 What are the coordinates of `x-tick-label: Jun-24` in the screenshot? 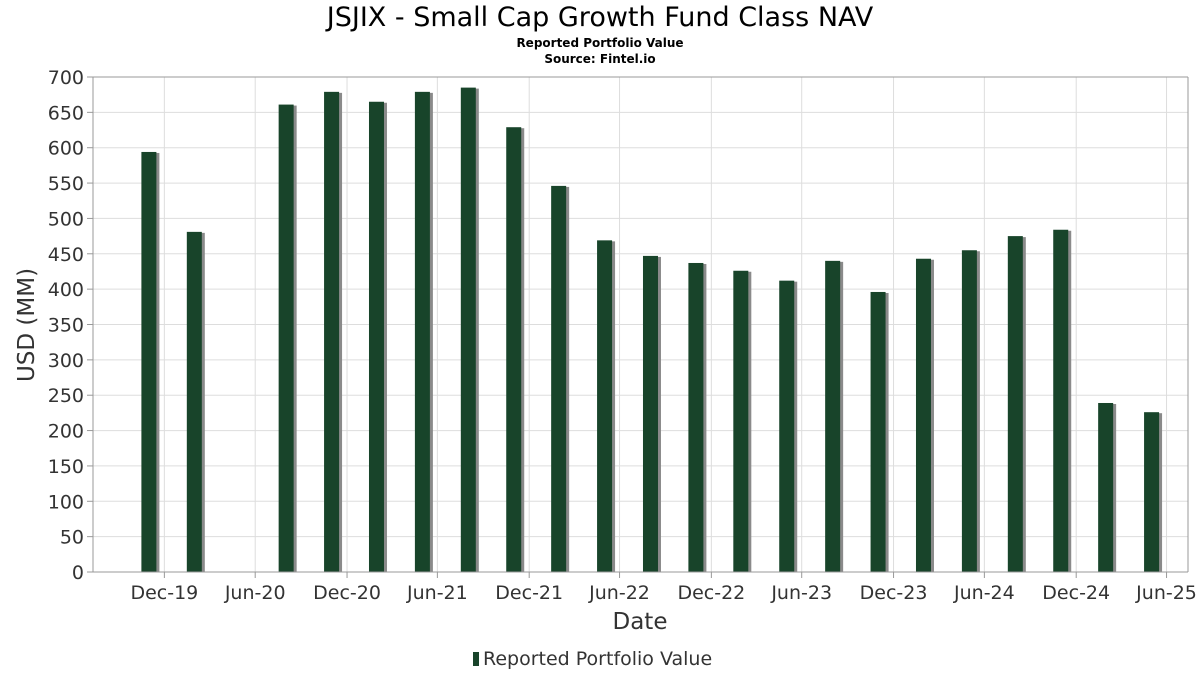 It's located at (984, 593).